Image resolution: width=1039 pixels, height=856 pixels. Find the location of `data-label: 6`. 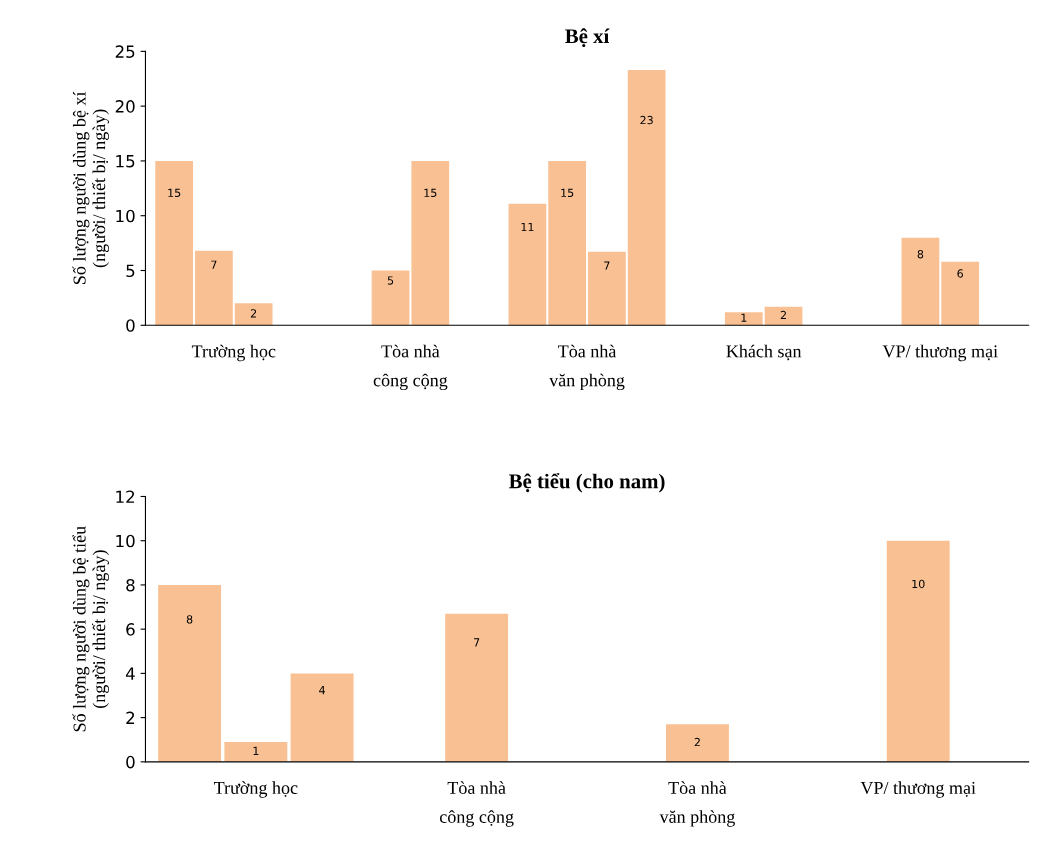

data-label: 6 is located at coordinates (960, 273).